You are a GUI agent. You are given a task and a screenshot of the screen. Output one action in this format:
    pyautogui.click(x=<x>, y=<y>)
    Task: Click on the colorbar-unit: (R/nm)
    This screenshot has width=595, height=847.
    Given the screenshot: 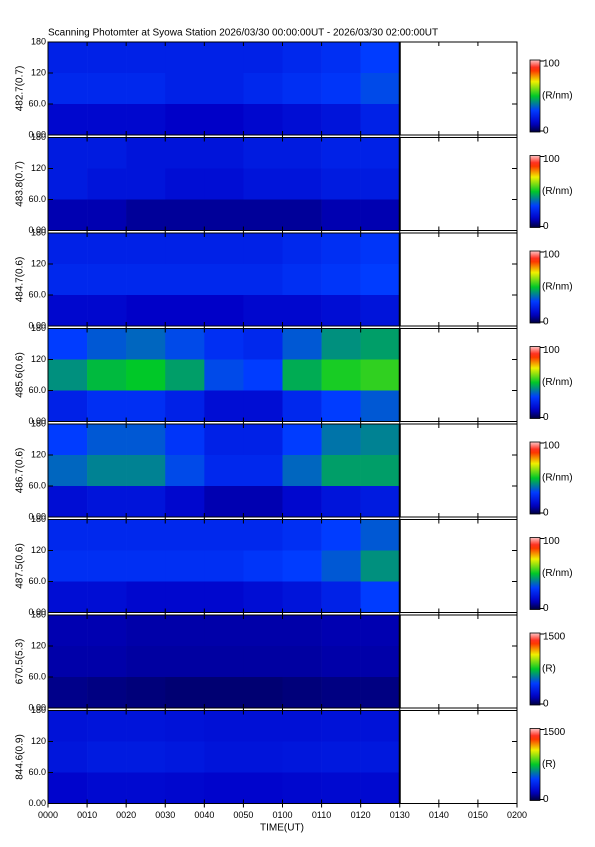 What is the action you would take?
    pyautogui.click(x=557, y=96)
    